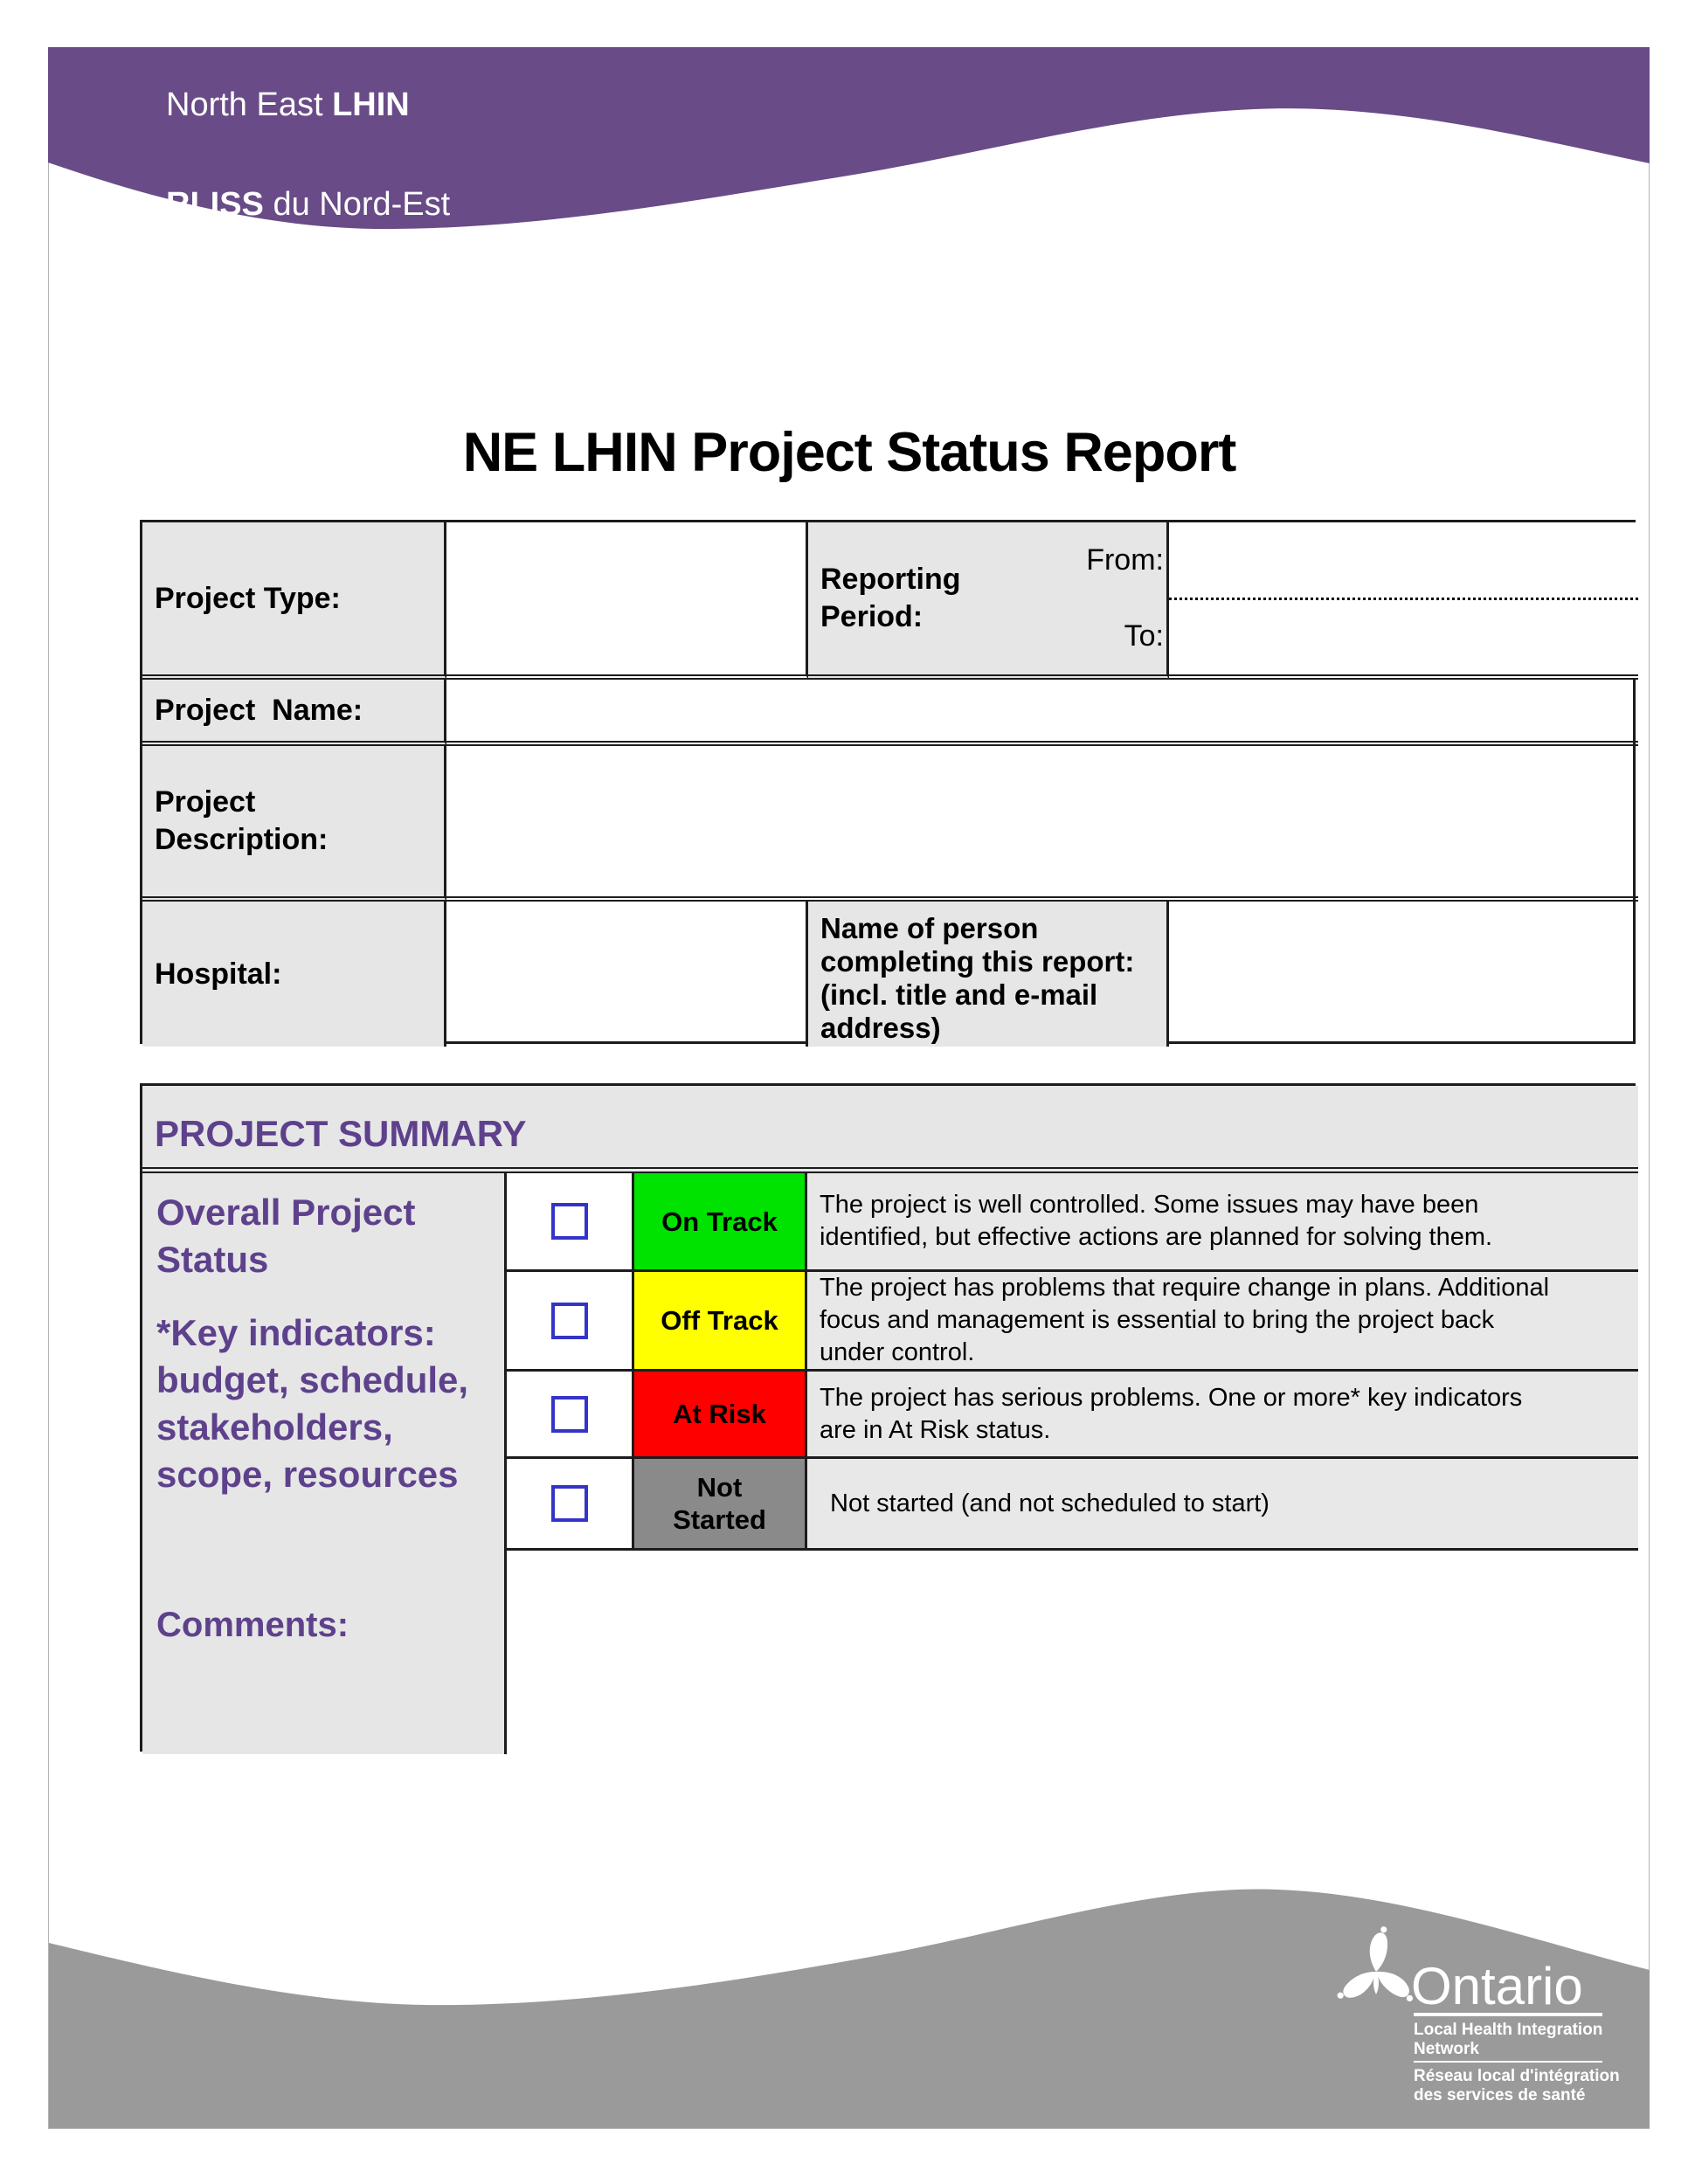  What do you see at coordinates (252, 1625) in the screenshot?
I see `comments-label: Comments:` at bounding box center [252, 1625].